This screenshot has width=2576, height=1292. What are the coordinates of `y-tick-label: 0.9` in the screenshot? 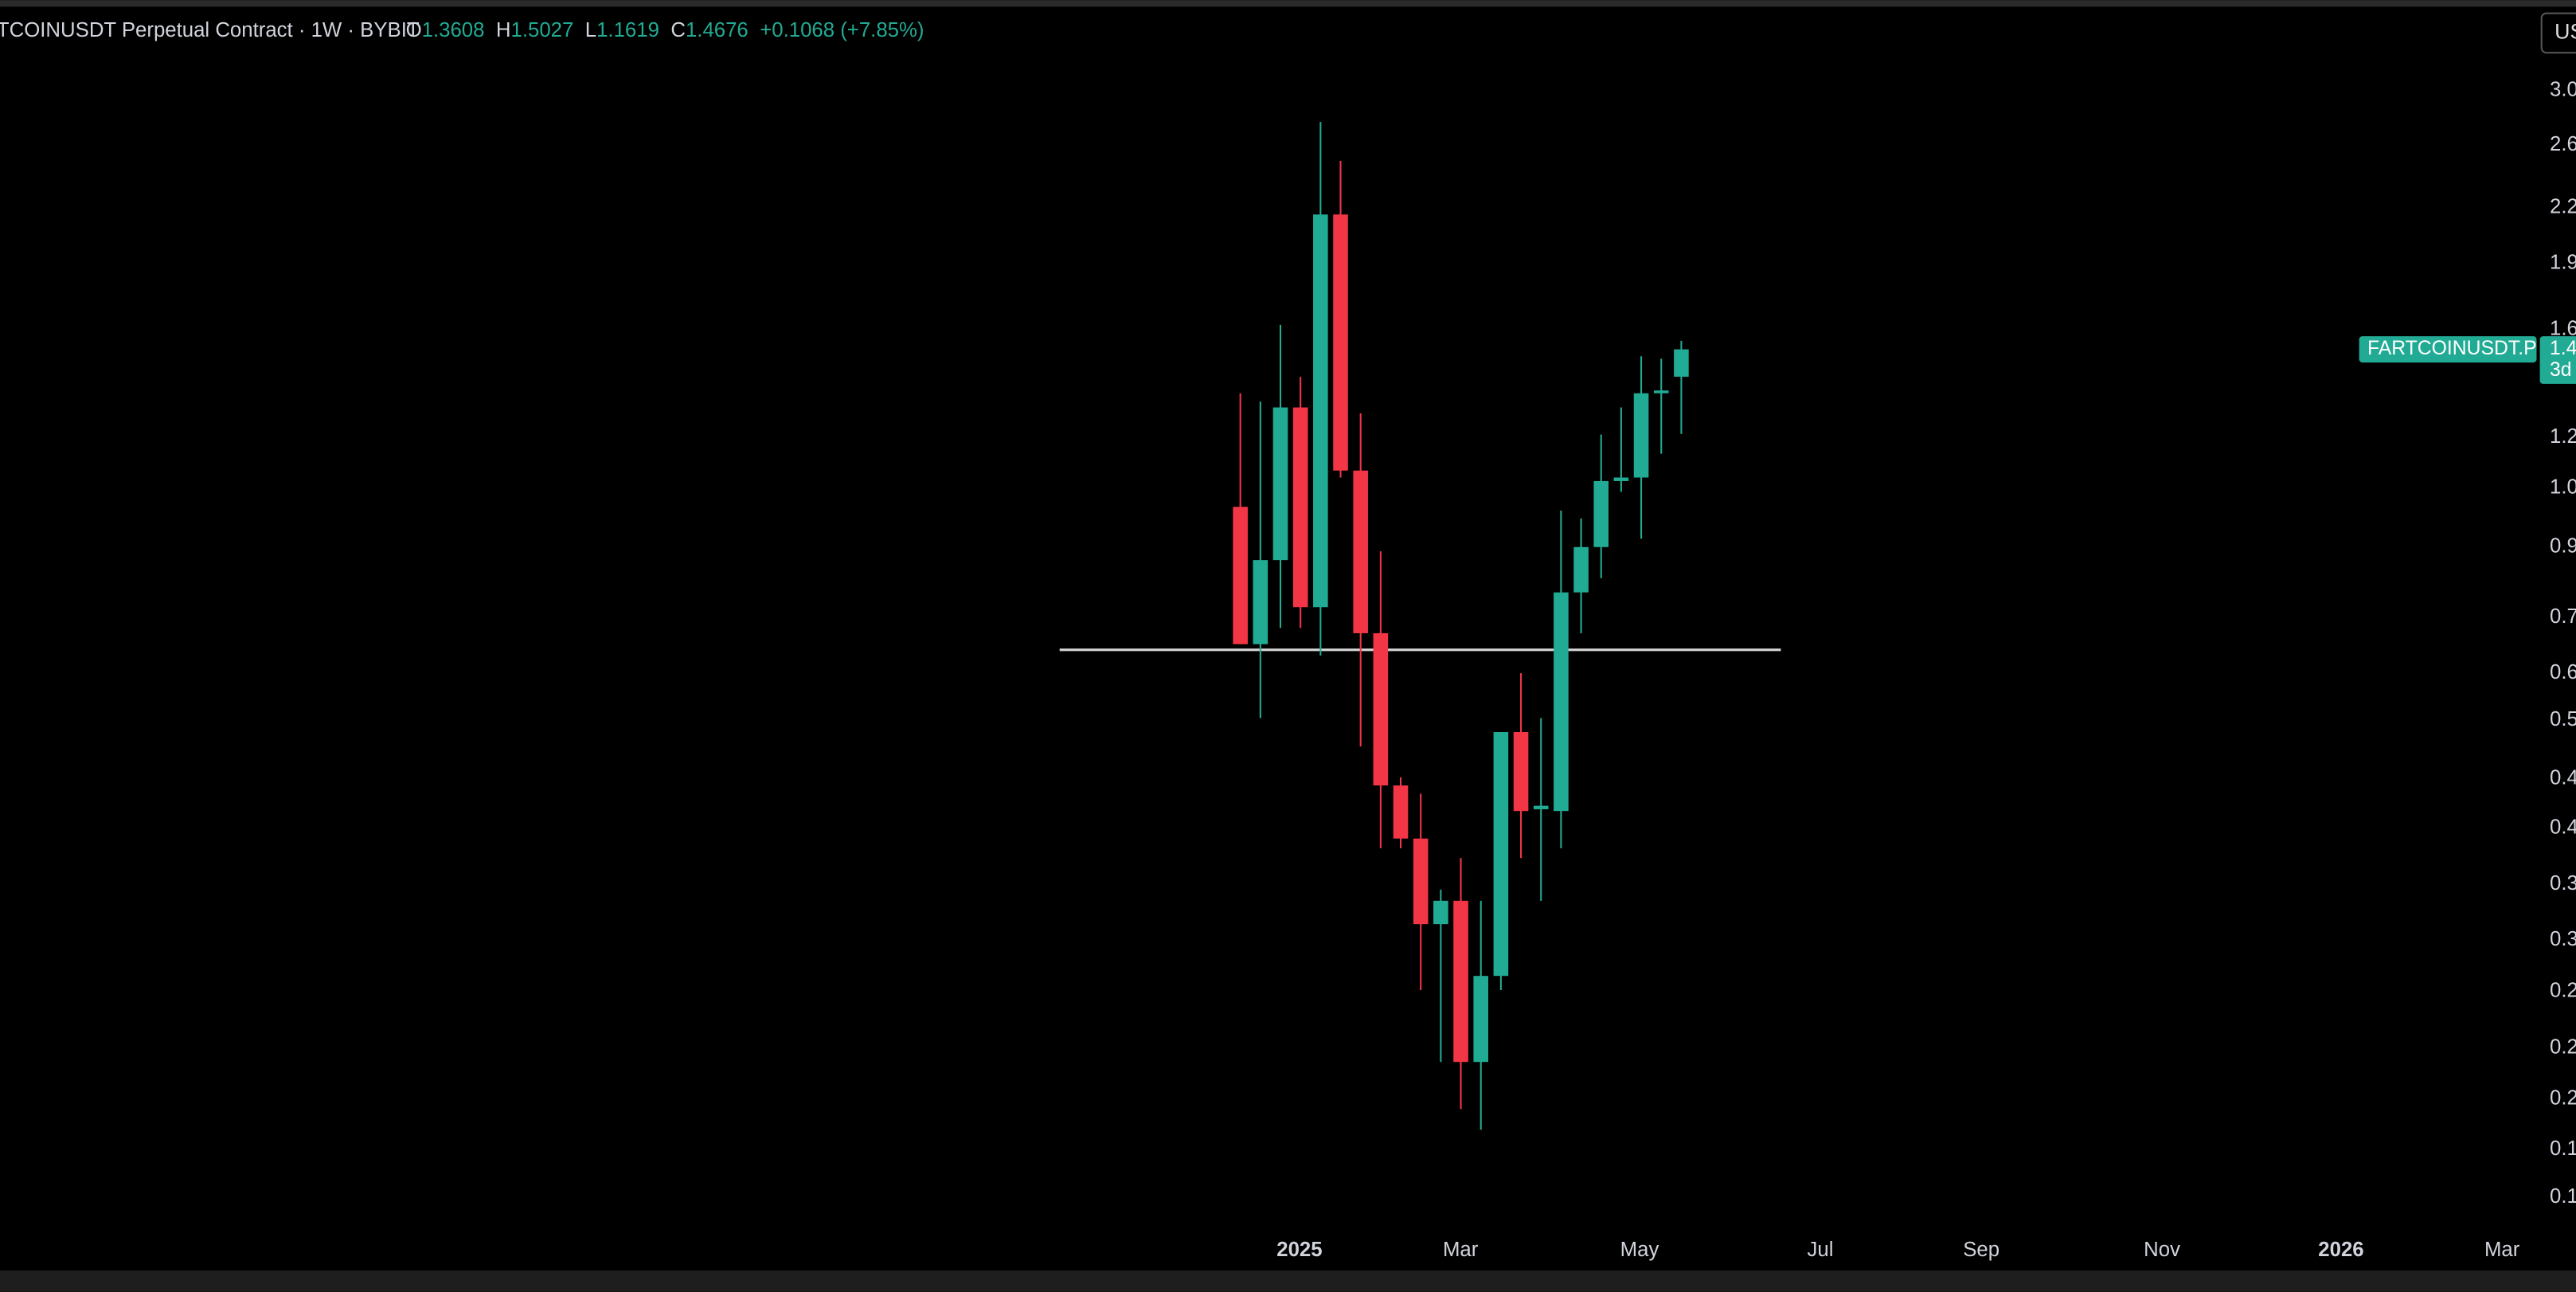 It's located at (2563, 546).